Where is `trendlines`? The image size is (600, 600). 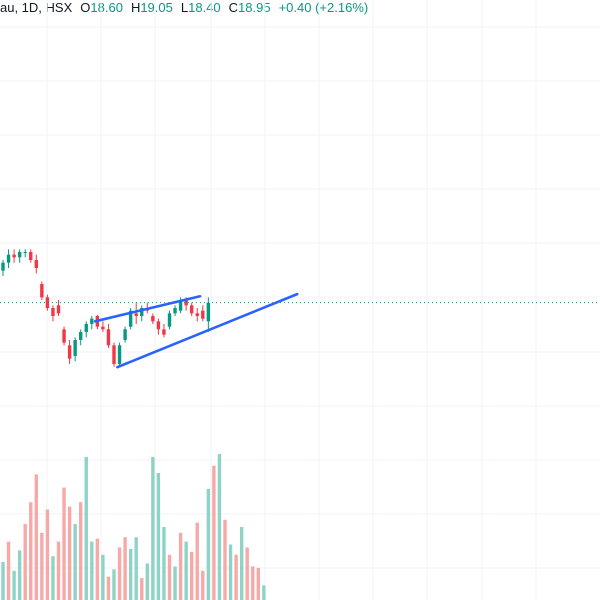
trendlines is located at coordinates (196, 330).